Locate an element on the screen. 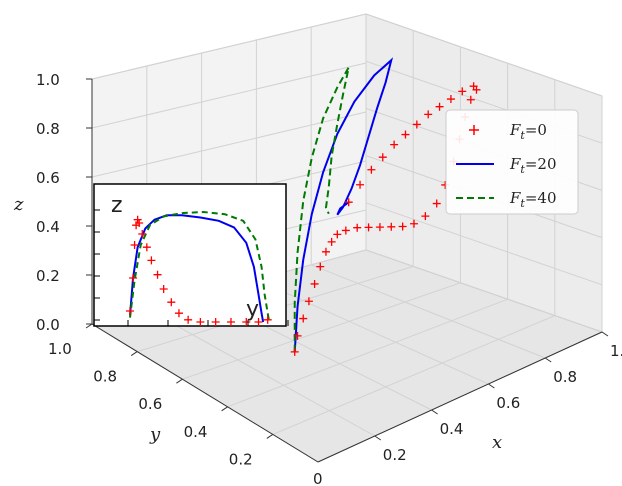 The width and height of the screenshot is (622, 486). x-tick-label: 0.2 is located at coordinates (395, 455).